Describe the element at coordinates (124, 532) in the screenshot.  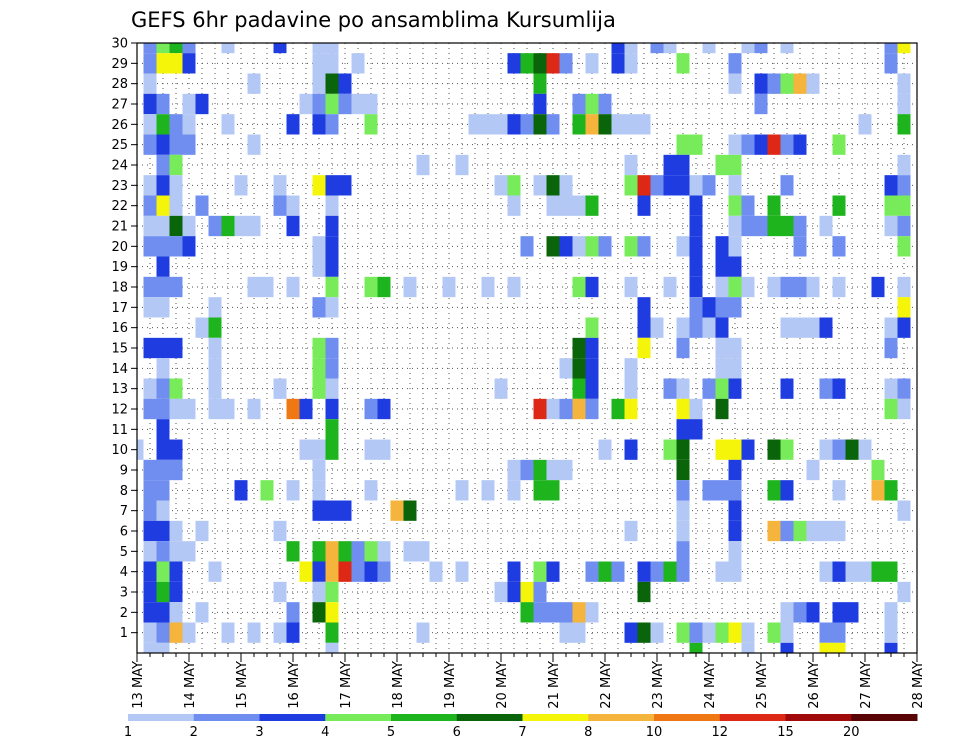
I see `y-tick-label: 6` at that location.